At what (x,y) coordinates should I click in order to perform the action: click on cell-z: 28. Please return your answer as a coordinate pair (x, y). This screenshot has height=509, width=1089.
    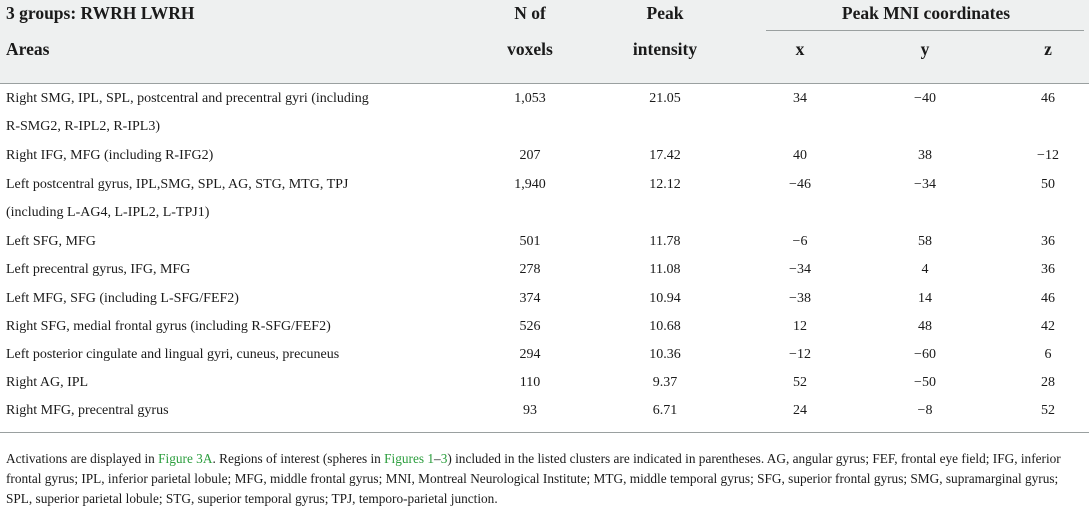
    Looking at the image, I should click on (1048, 382).